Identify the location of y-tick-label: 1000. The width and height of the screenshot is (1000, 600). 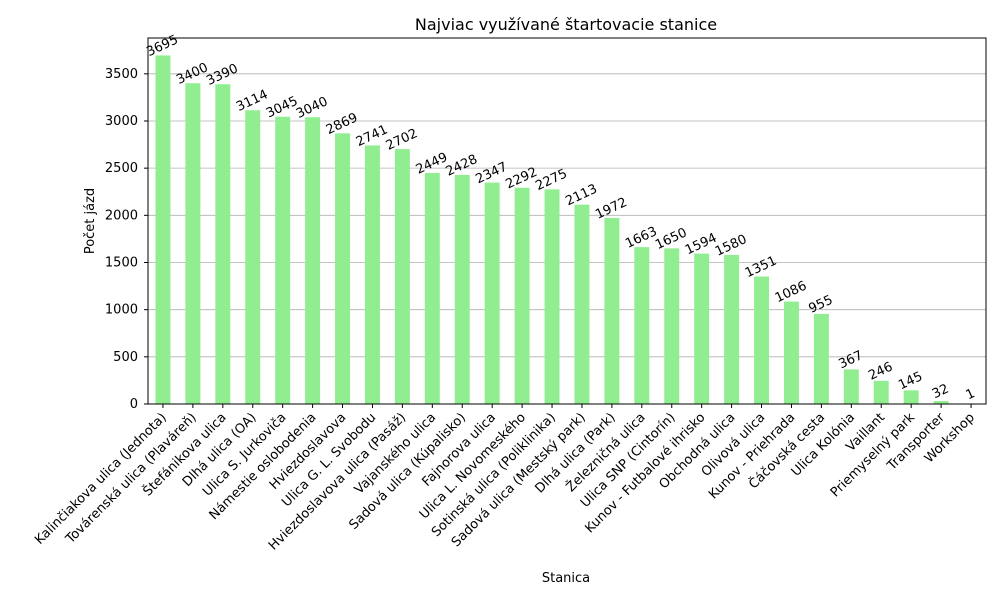
(121, 310).